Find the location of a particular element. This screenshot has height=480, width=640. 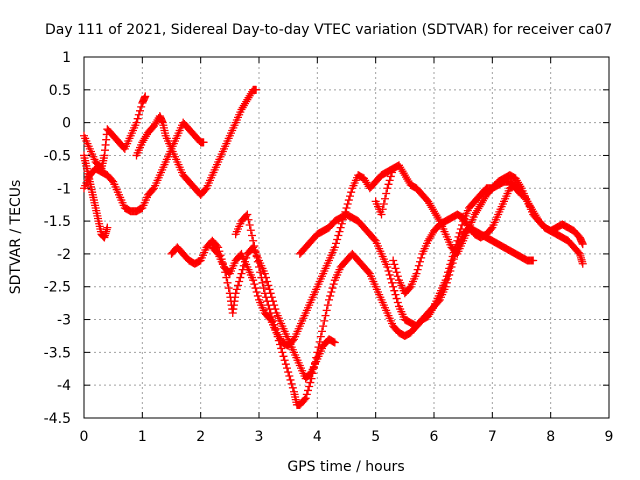

y-tick-label: -3.5 is located at coordinates (57, 353).